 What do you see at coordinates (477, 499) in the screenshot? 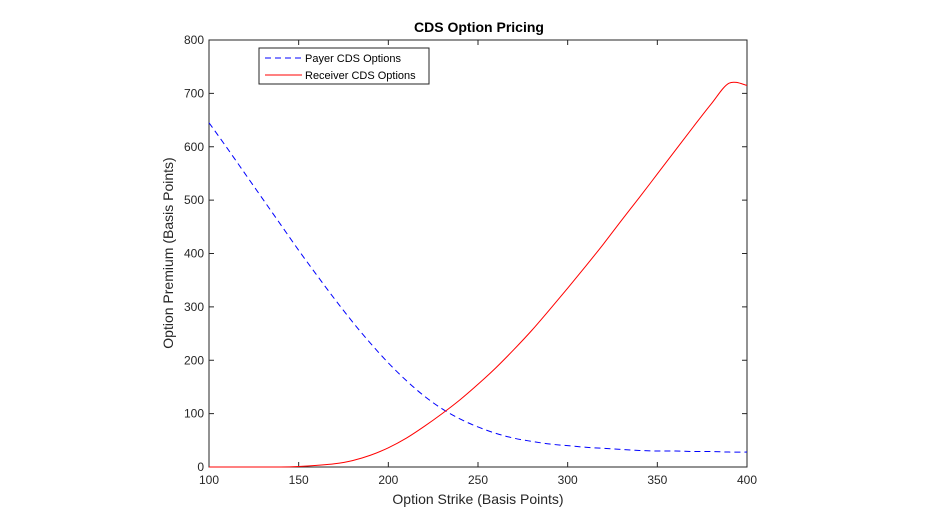
I see `x-axis-label: Option Strike (Basis Points)` at bounding box center [477, 499].